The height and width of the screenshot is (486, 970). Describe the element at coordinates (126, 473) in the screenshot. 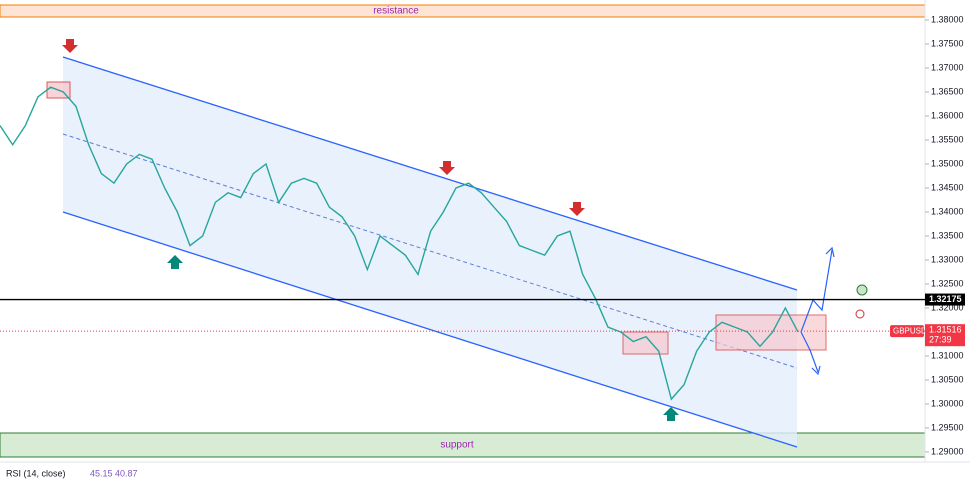

I see `indicator-value: 40.87` at that location.